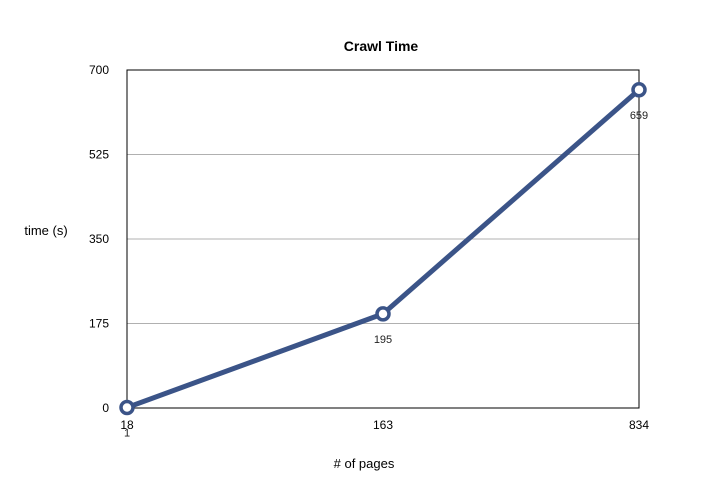 The width and height of the screenshot is (716, 495). I want to click on y-tick-label: 525, so click(99, 155).